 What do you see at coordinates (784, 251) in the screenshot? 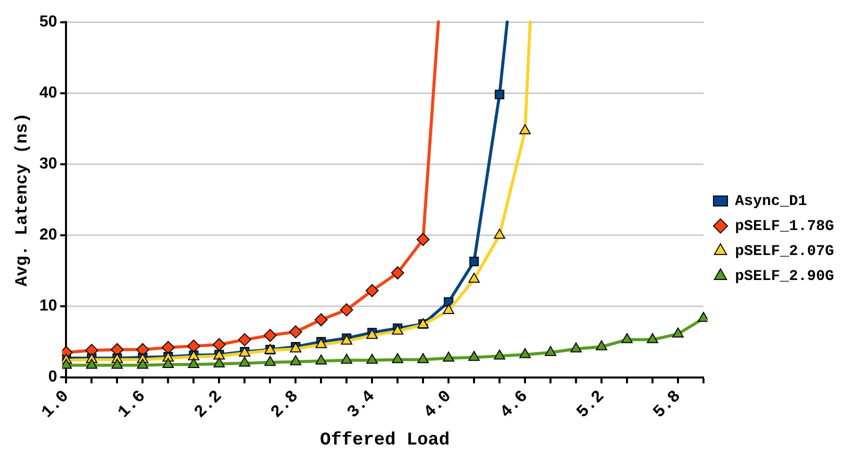
I see `legend-label: pSELF_2.07G` at bounding box center [784, 251].